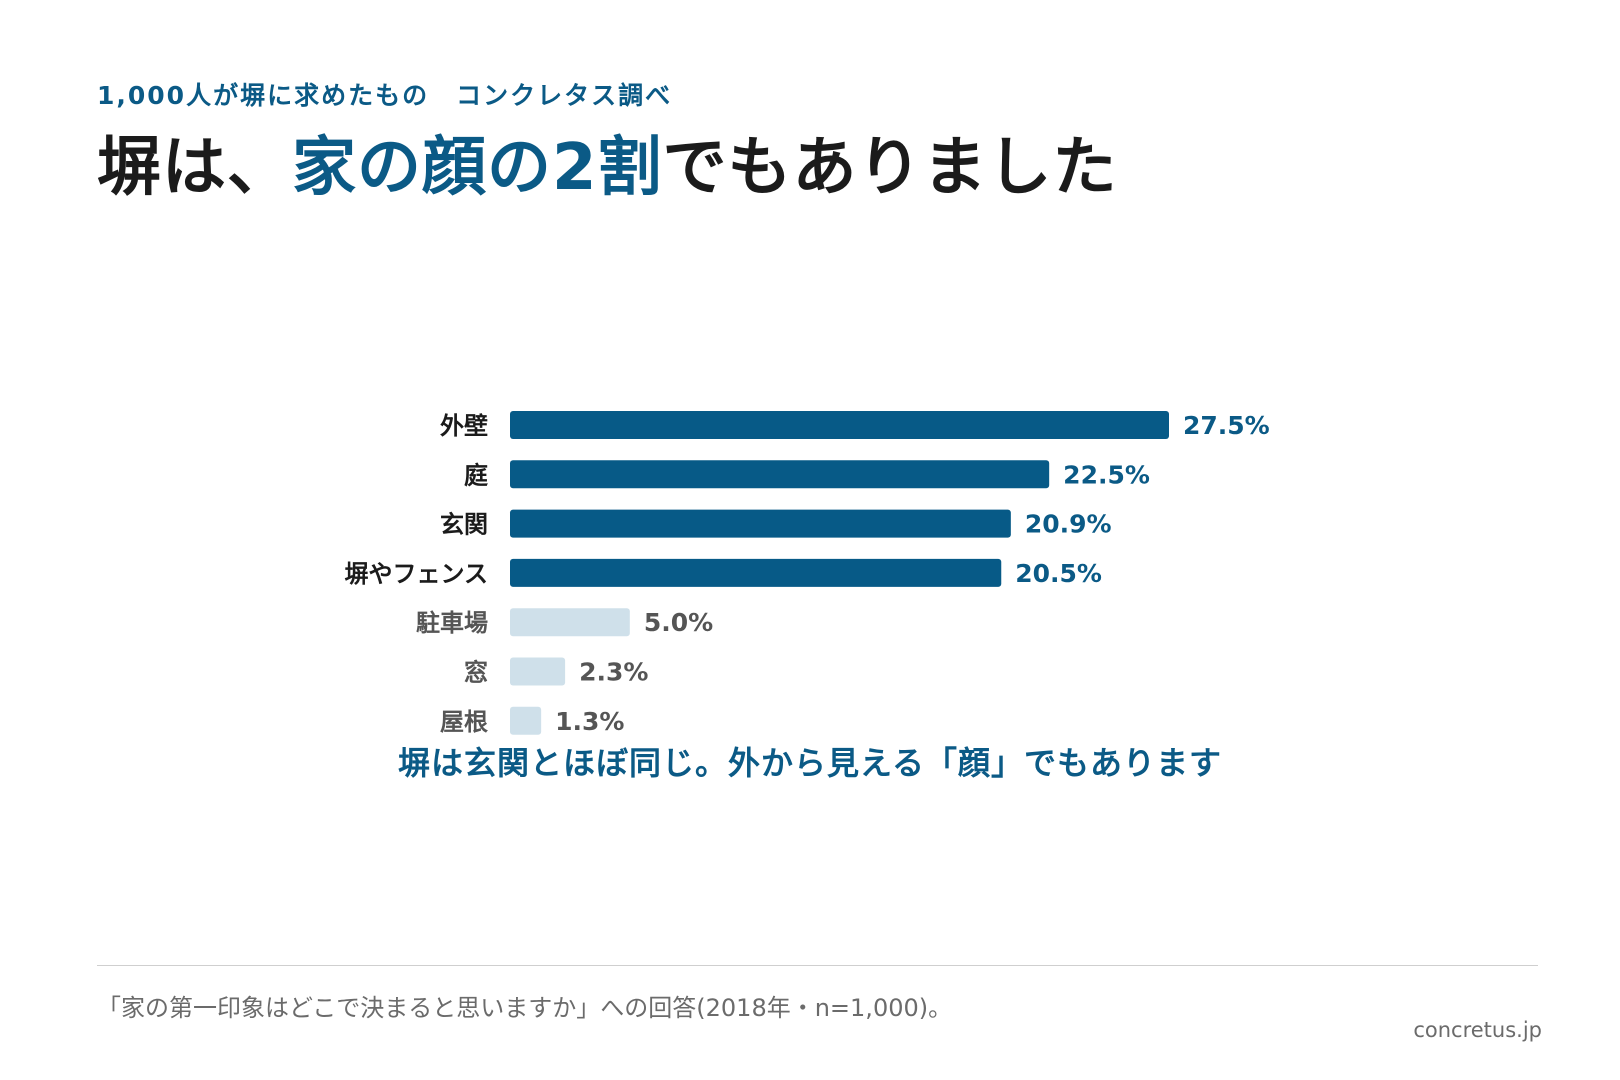 This screenshot has height=1080, width=1620. Describe the element at coordinates (464, 426) in the screenshot. I see `category-label: 外壁` at that location.